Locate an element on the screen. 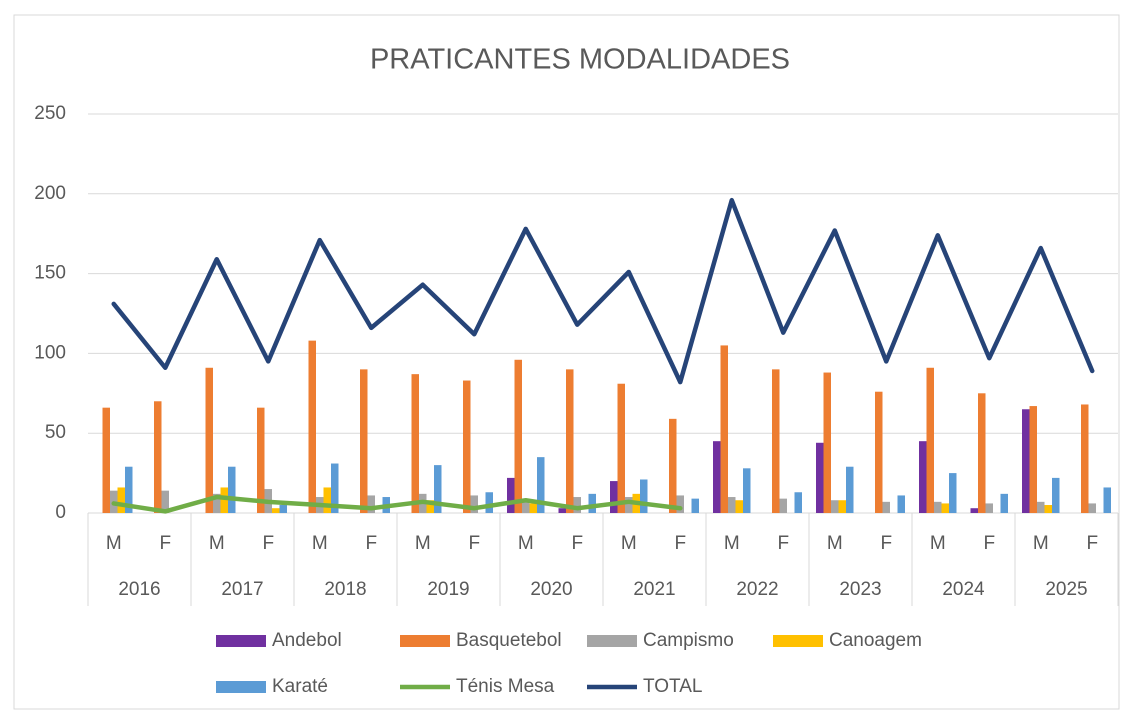 The image size is (1135, 715). x-group-label: 2019 is located at coordinates (448, 589).